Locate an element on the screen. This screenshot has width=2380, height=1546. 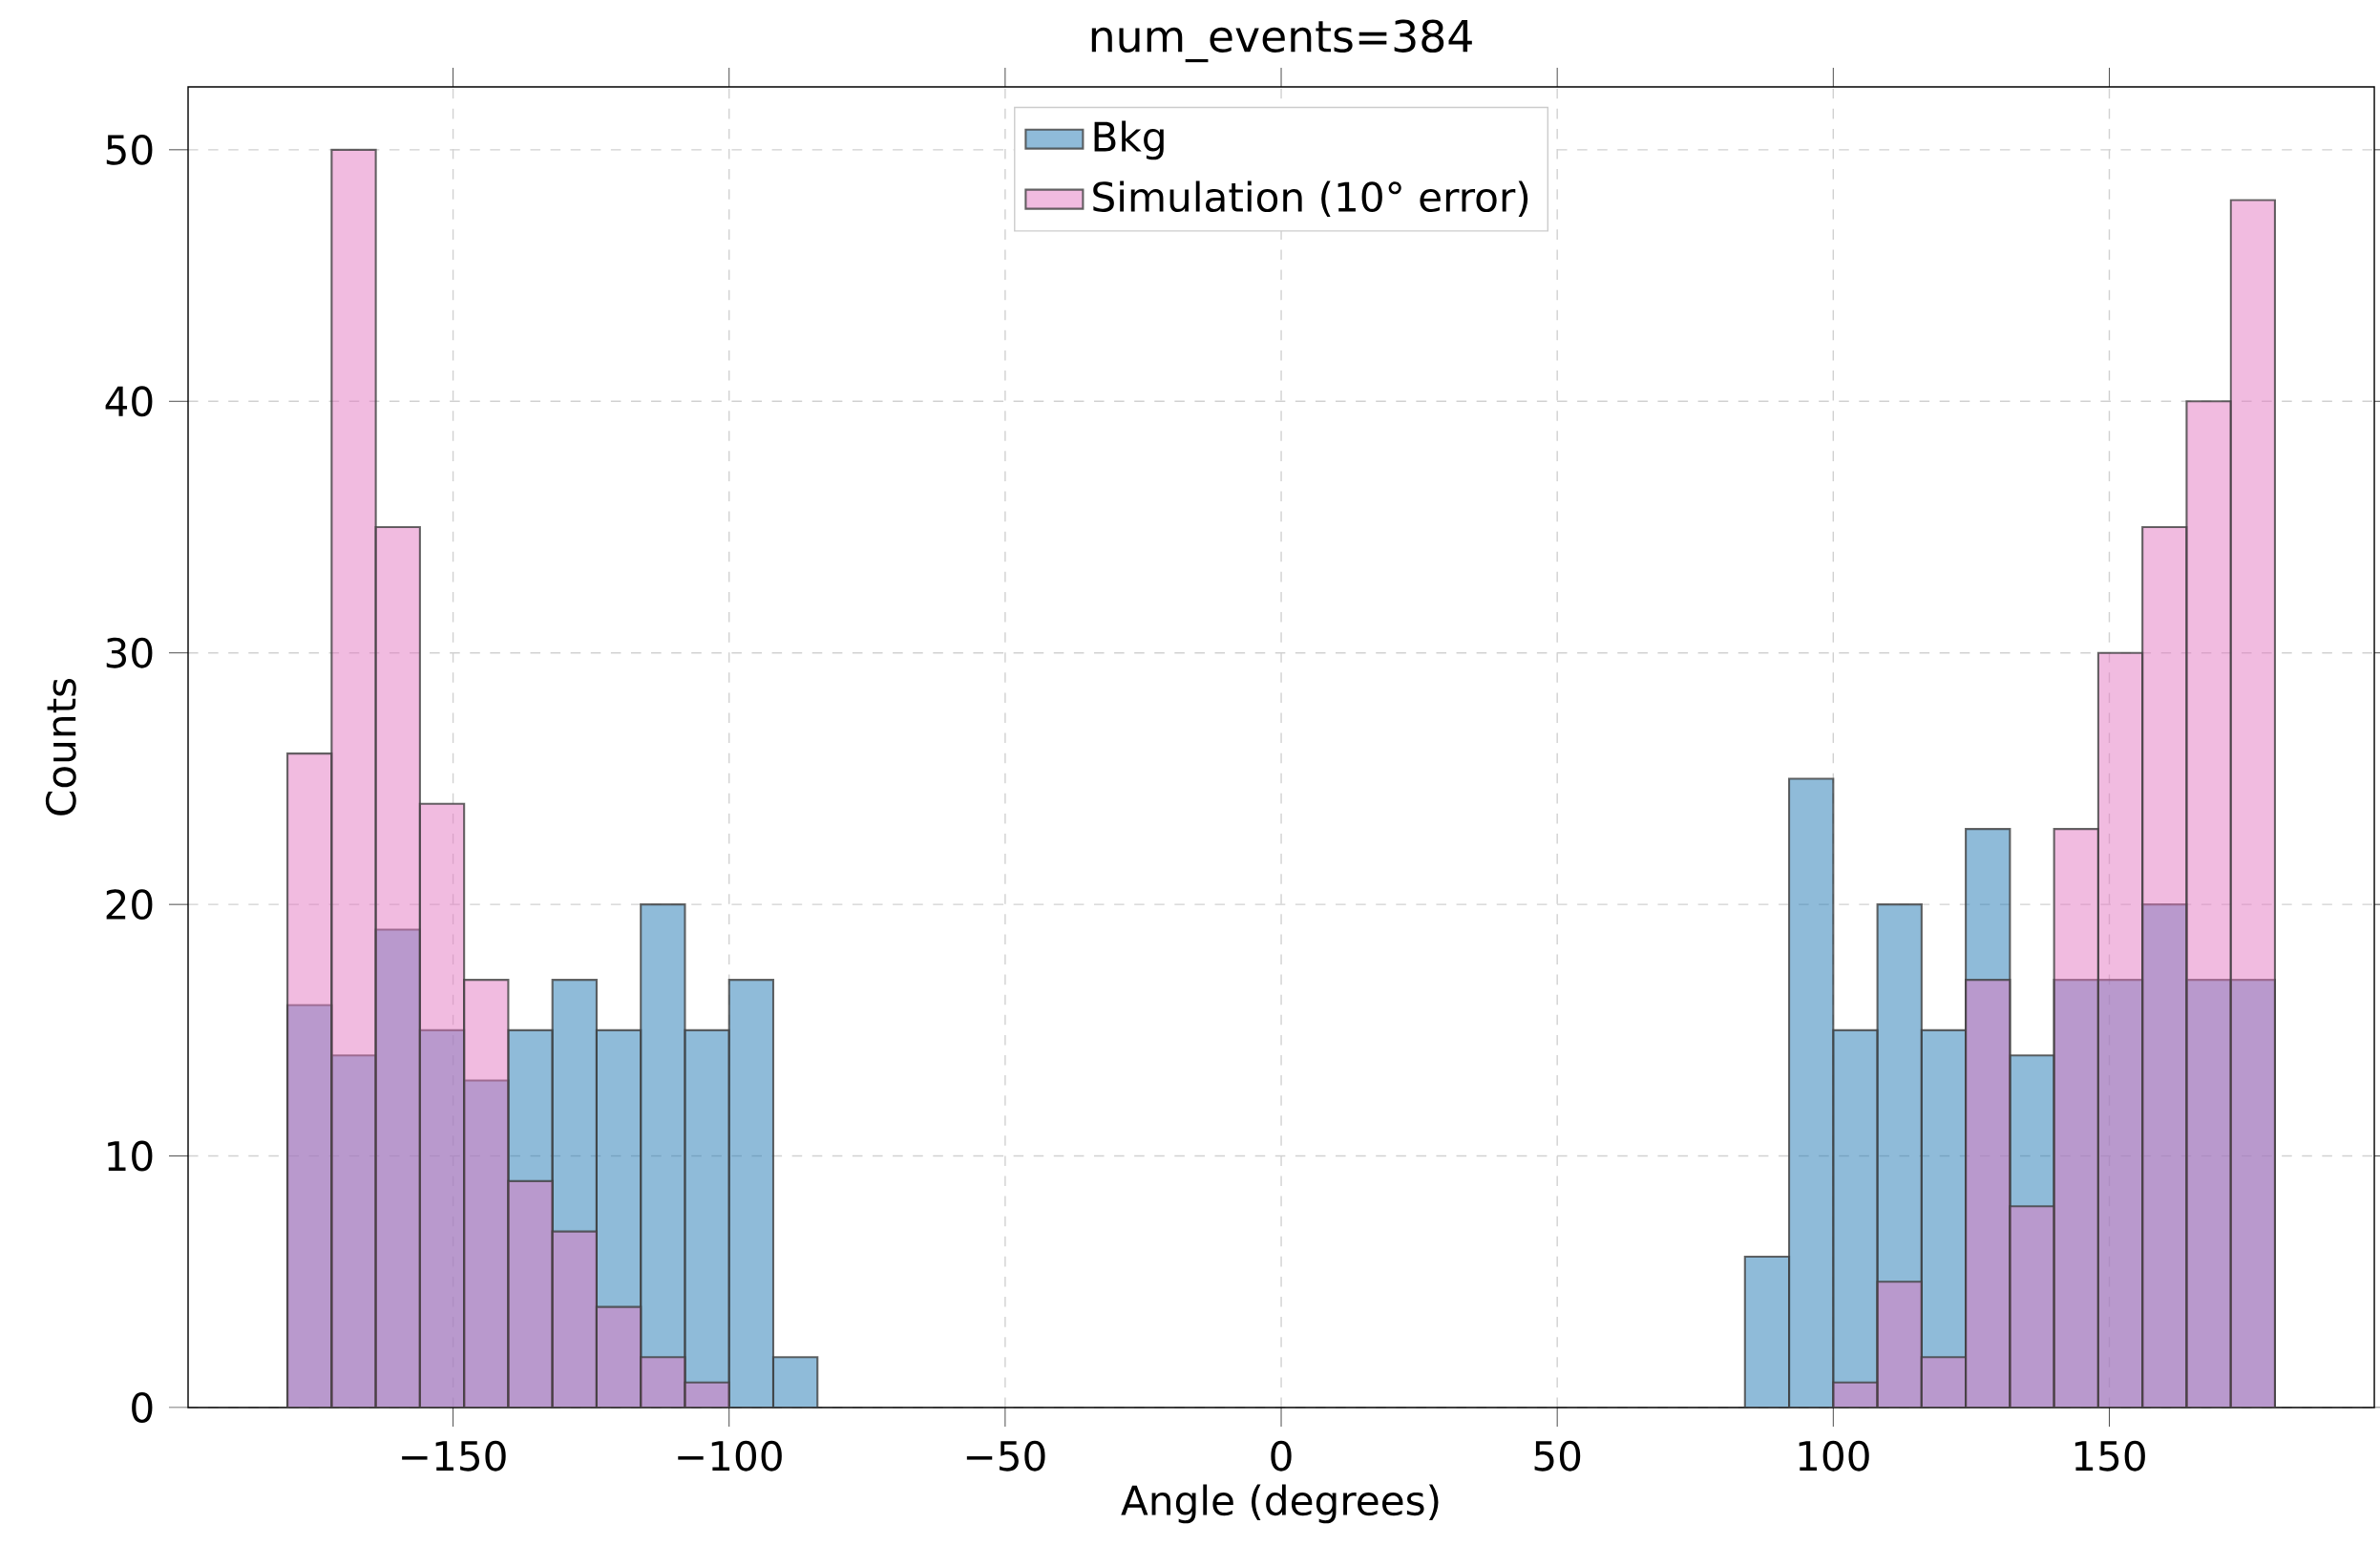
legend-label: Bkg is located at coordinates (1129, 140).